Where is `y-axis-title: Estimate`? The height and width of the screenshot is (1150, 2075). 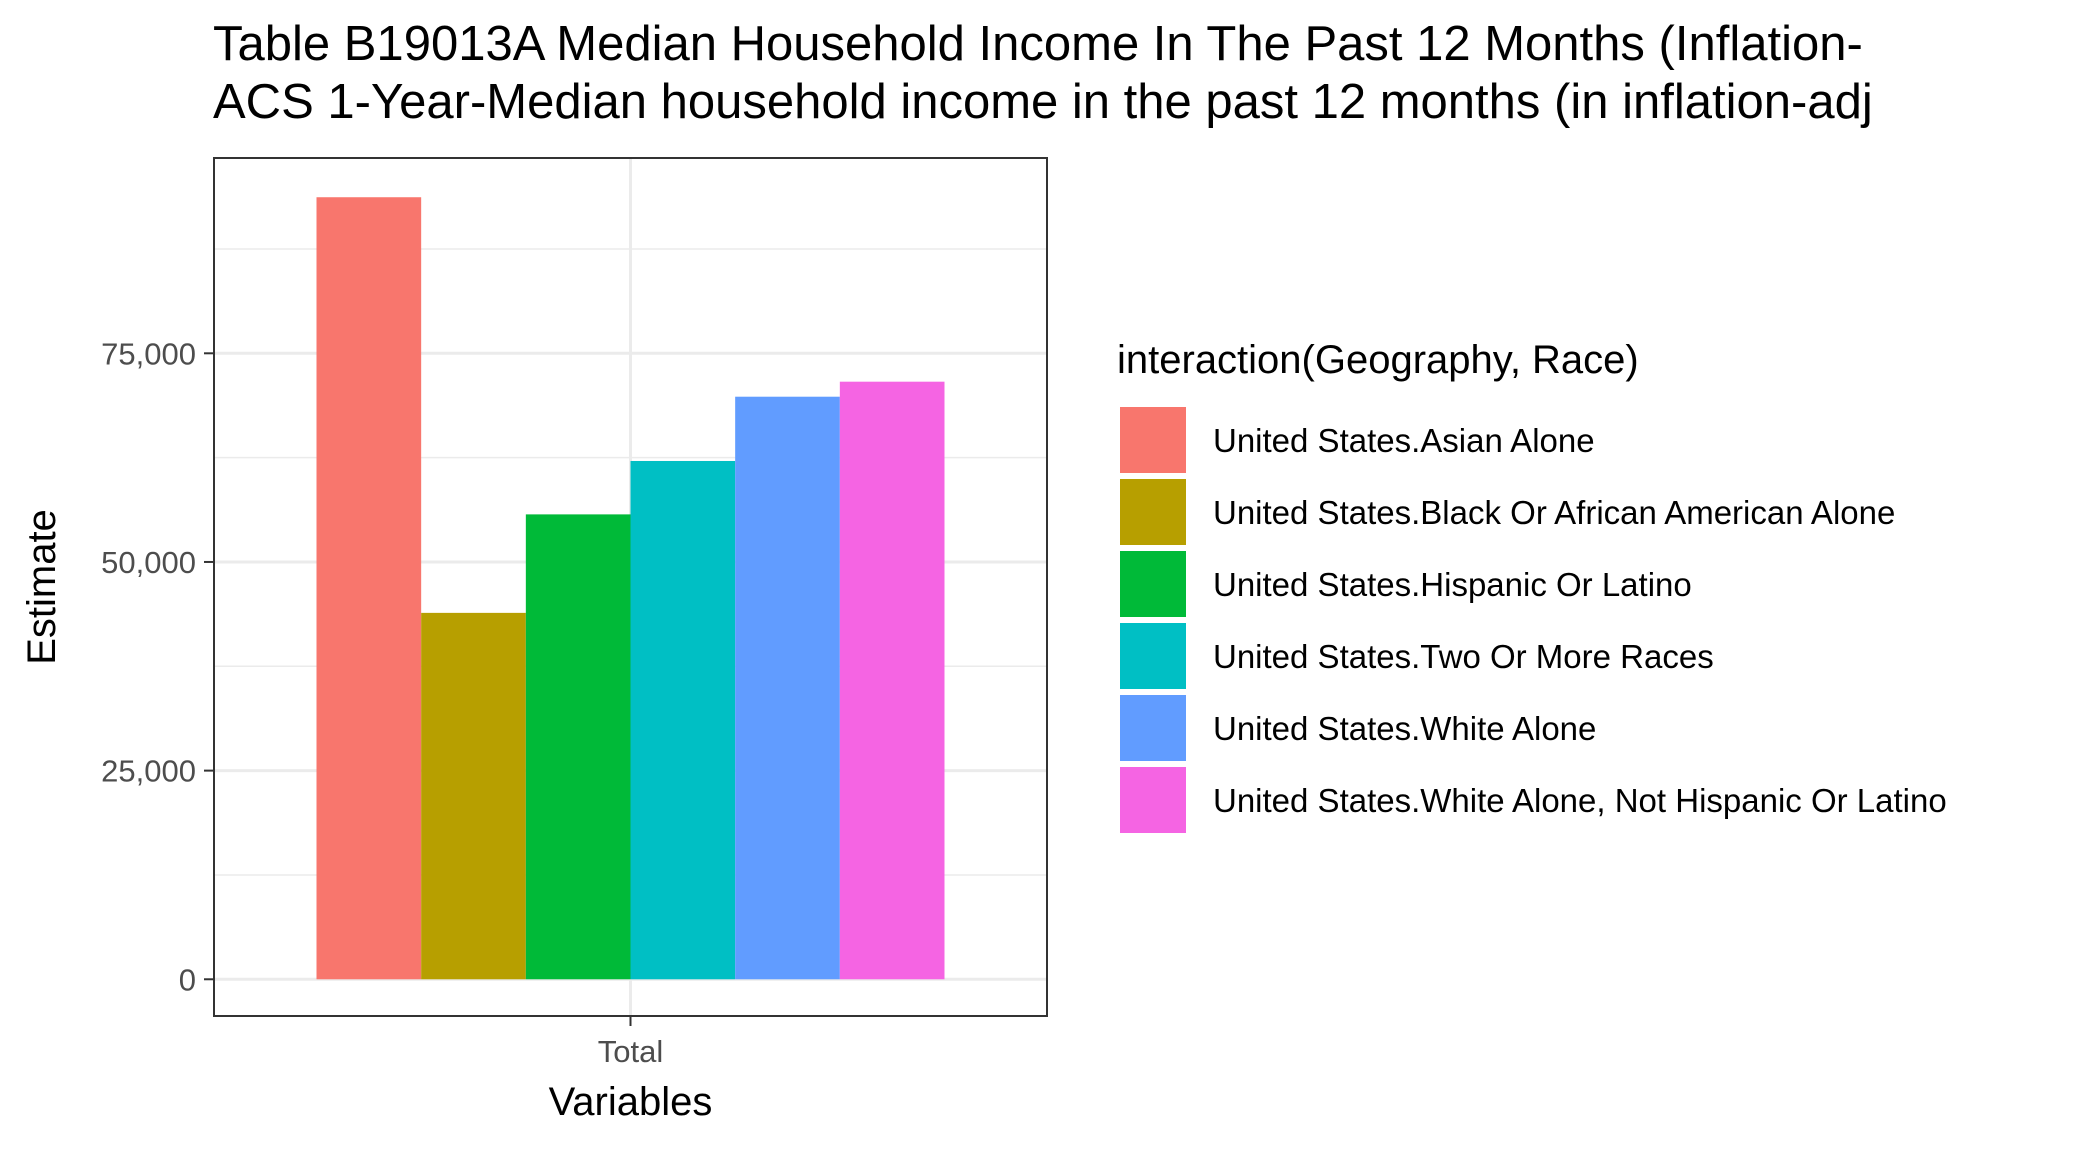
y-axis-title: Estimate is located at coordinates (42, 587).